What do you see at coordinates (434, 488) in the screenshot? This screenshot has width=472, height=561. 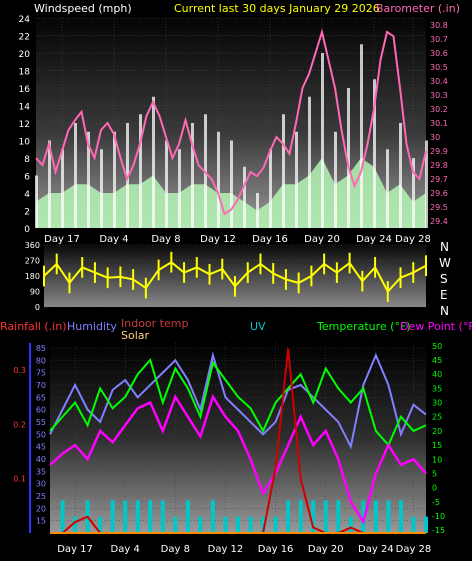 I see `temperature-y-tick-label: 0` at bounding box center [434, 488].